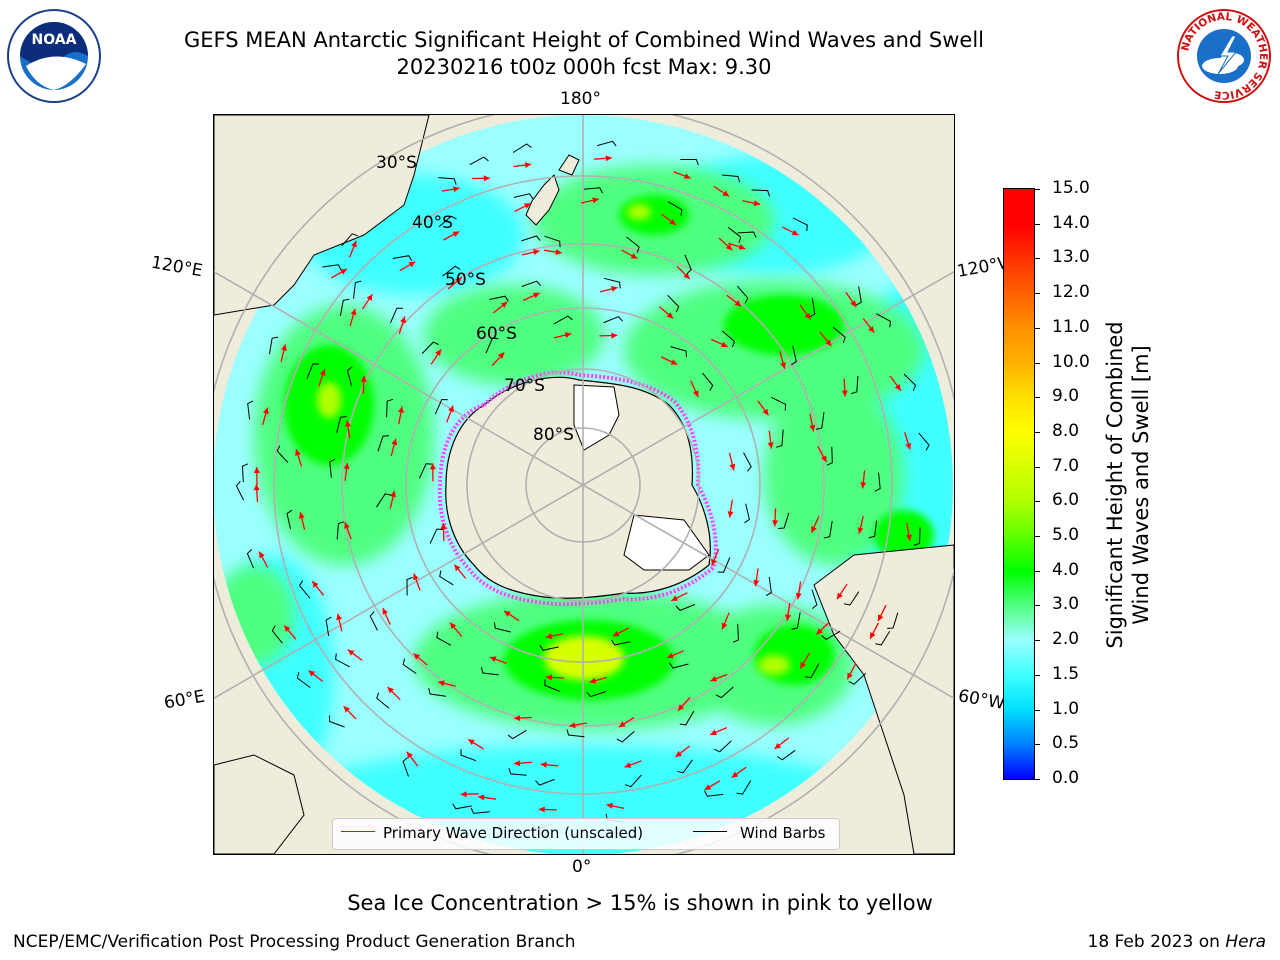  I want to click on lat-label-50s: 50°S, so click(465, 280).